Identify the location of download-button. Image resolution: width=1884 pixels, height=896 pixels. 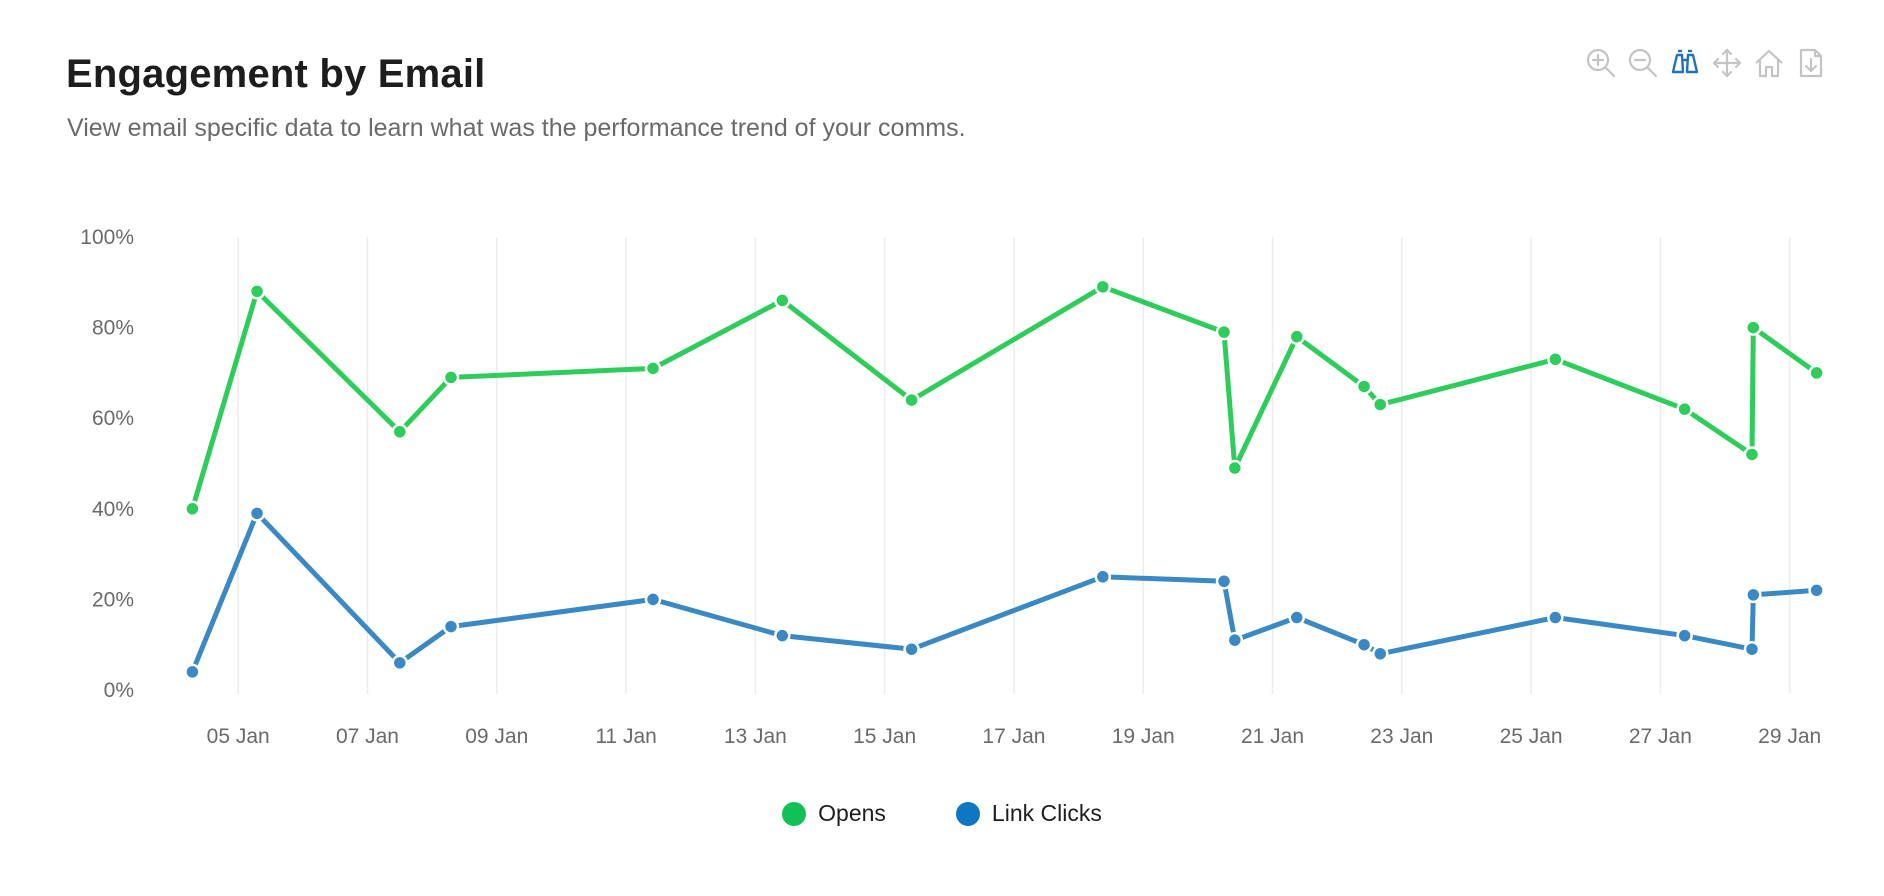
(1811, 63).